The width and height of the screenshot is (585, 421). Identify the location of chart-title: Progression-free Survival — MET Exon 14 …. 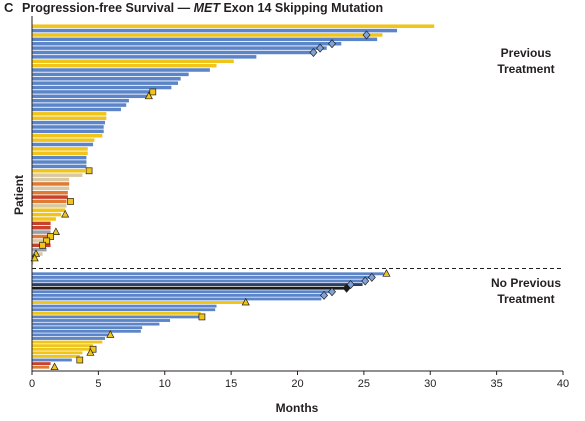
(202, 8).